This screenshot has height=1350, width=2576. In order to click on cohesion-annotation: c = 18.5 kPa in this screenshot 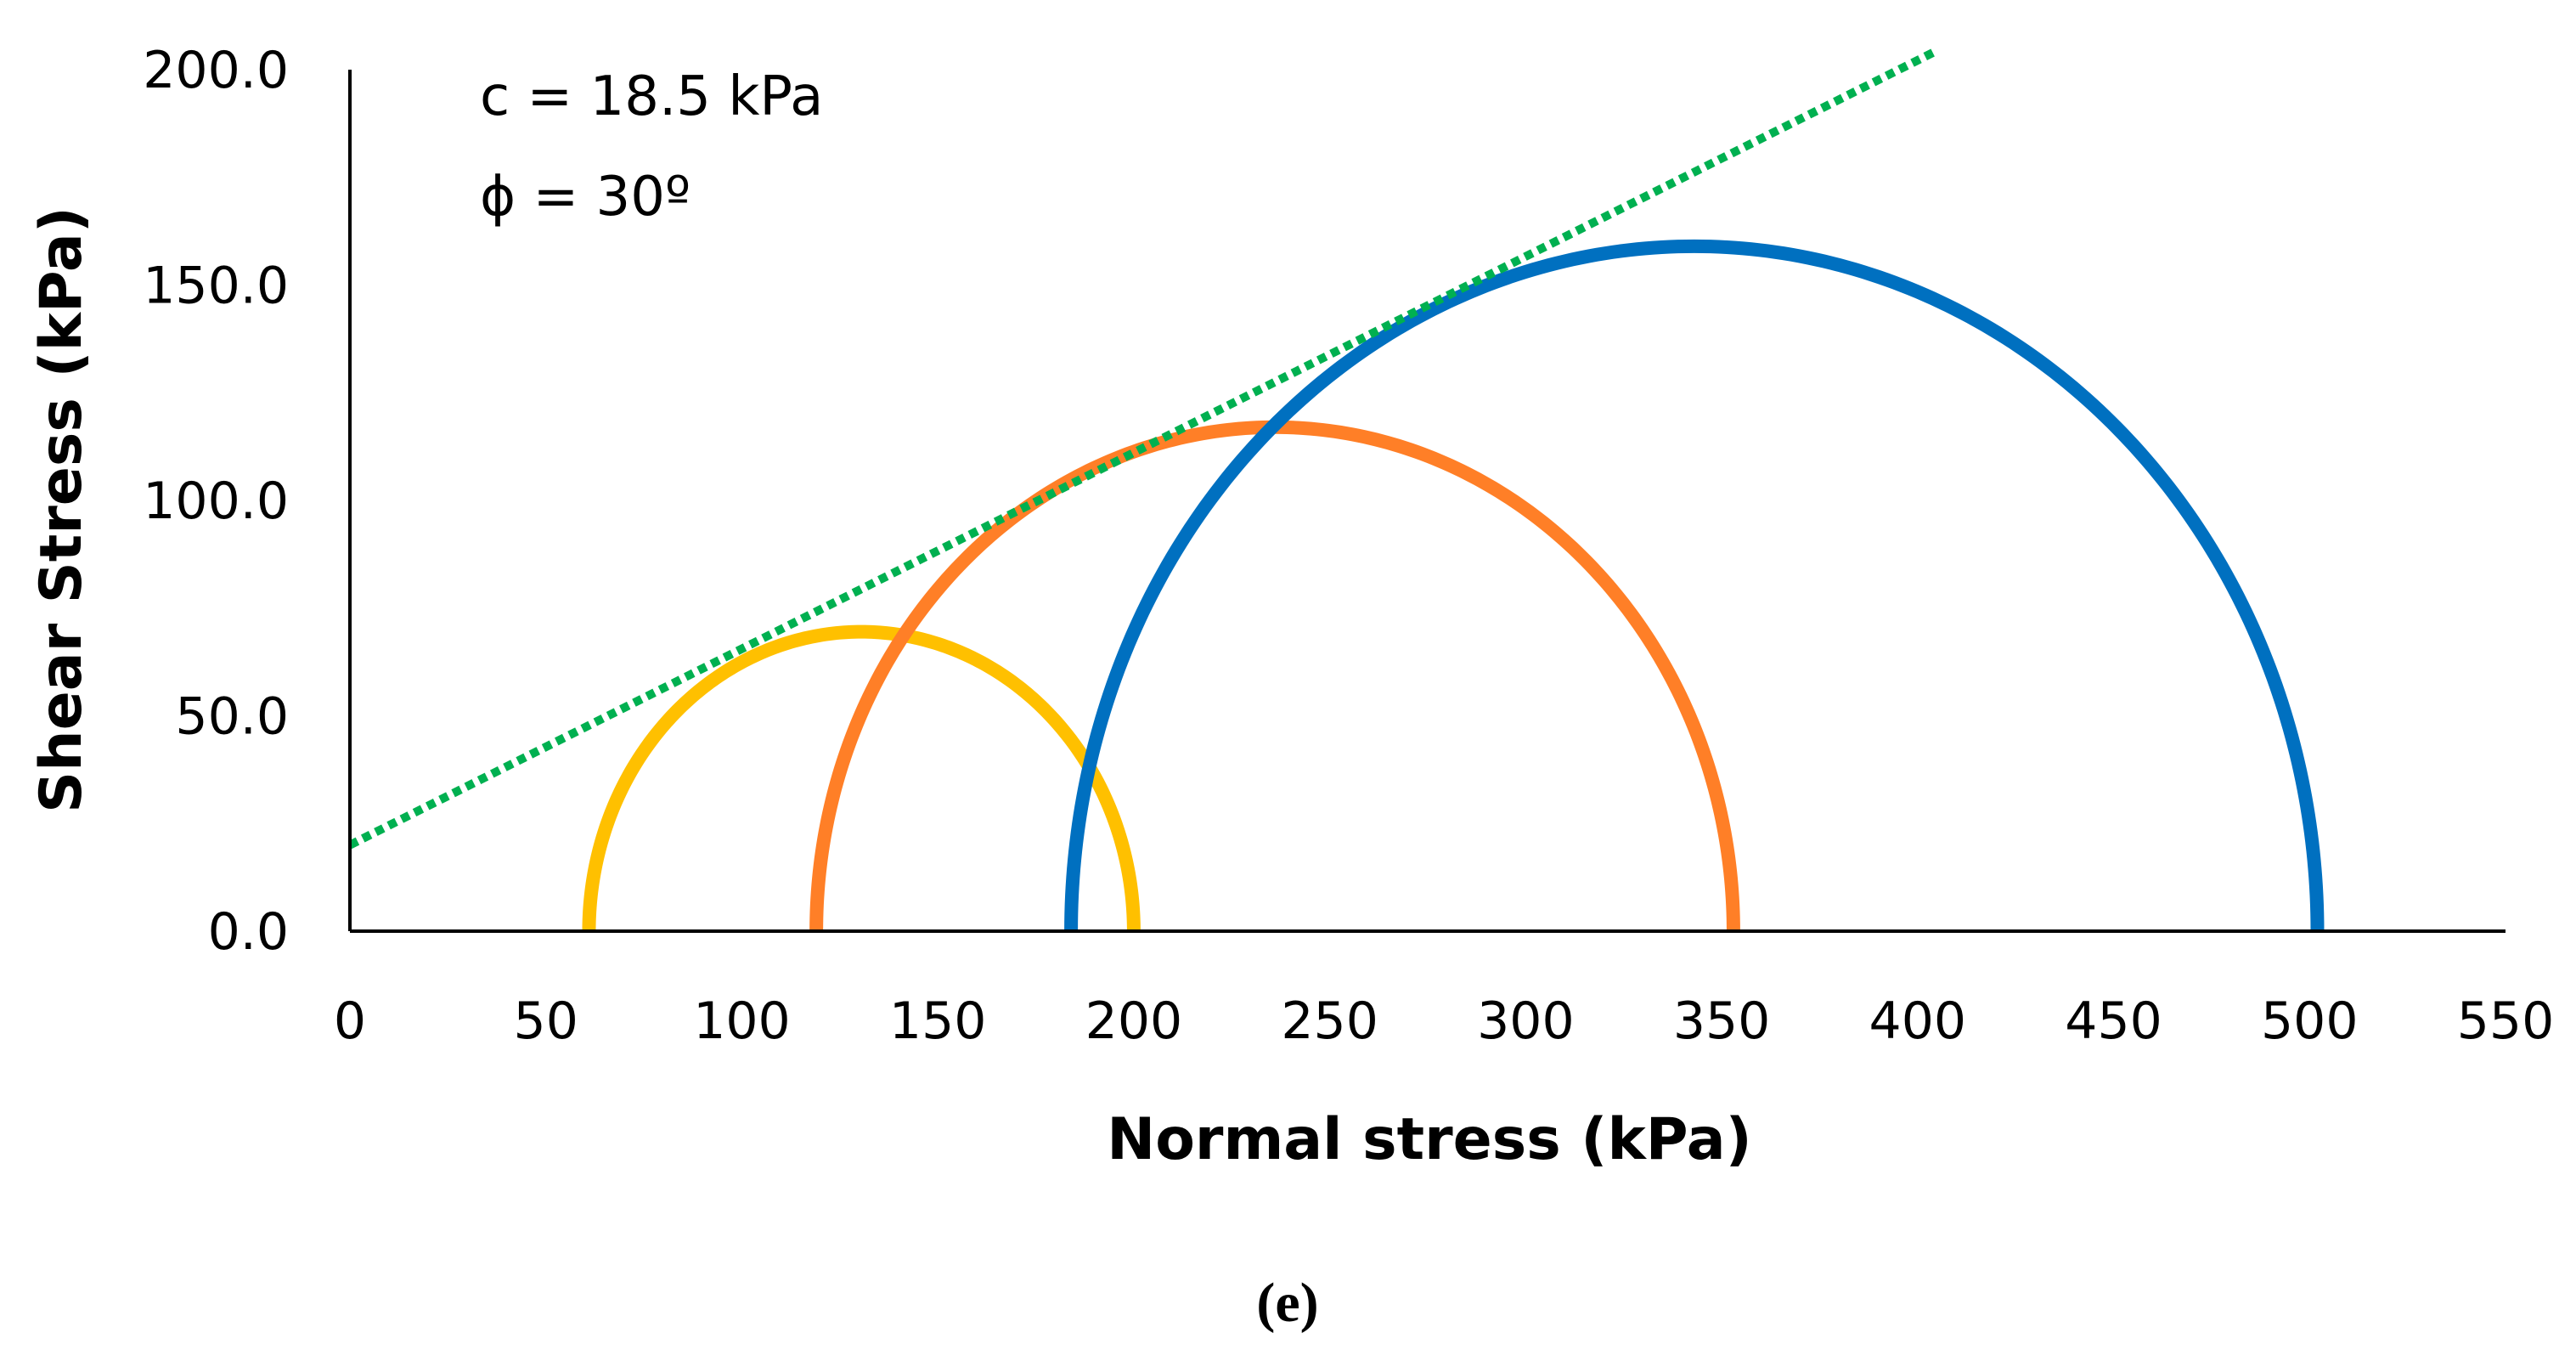, I will do `click(651, 97)`.